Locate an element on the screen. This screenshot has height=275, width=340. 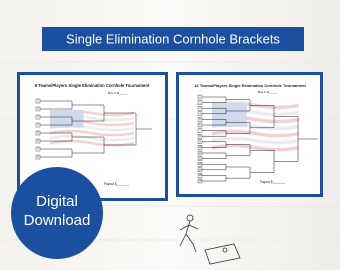
badge-line: Digital is located at coordinates (57, 201).